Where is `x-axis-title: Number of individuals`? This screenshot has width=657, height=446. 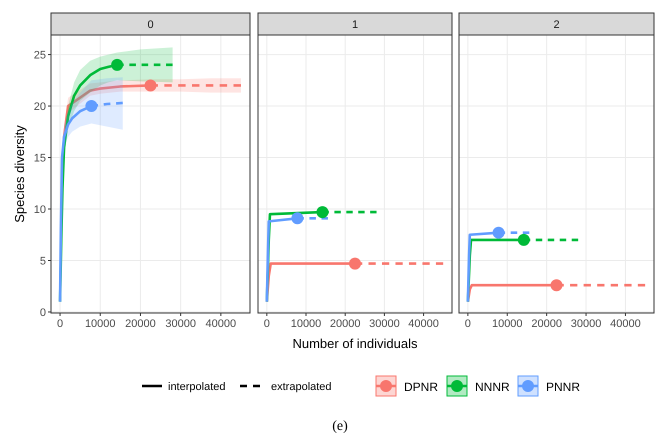
x-axis-title: Number of individuals is located at coordinates (355, 343).